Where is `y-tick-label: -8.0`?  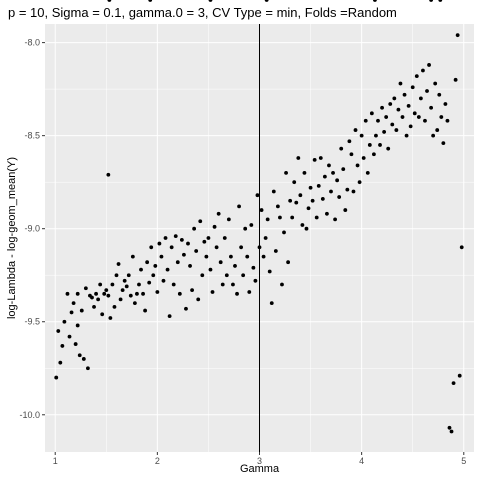 y-tick-label: -8.0 is located at coordinates (32, 43).